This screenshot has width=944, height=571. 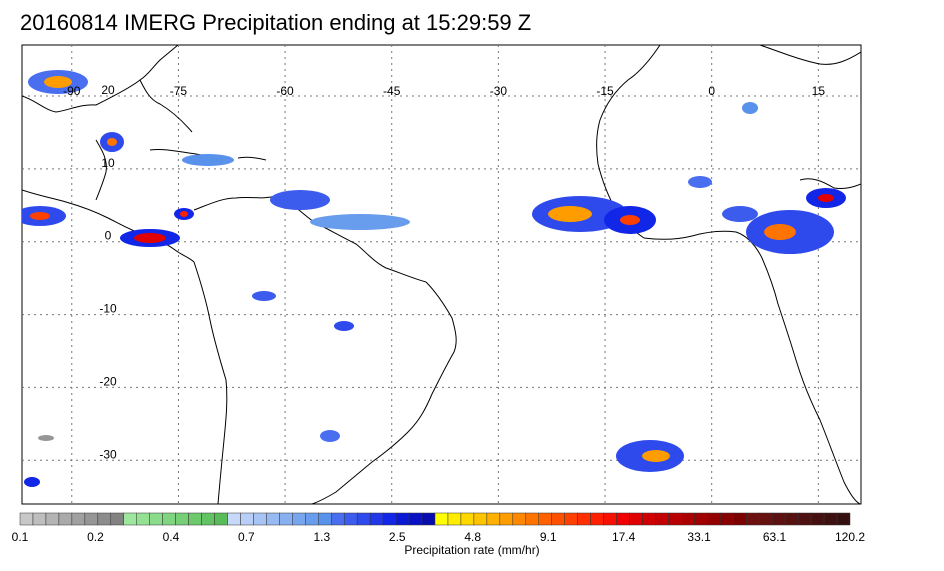 I want to click on longitude-label: -45, so click(x=392, y=91).